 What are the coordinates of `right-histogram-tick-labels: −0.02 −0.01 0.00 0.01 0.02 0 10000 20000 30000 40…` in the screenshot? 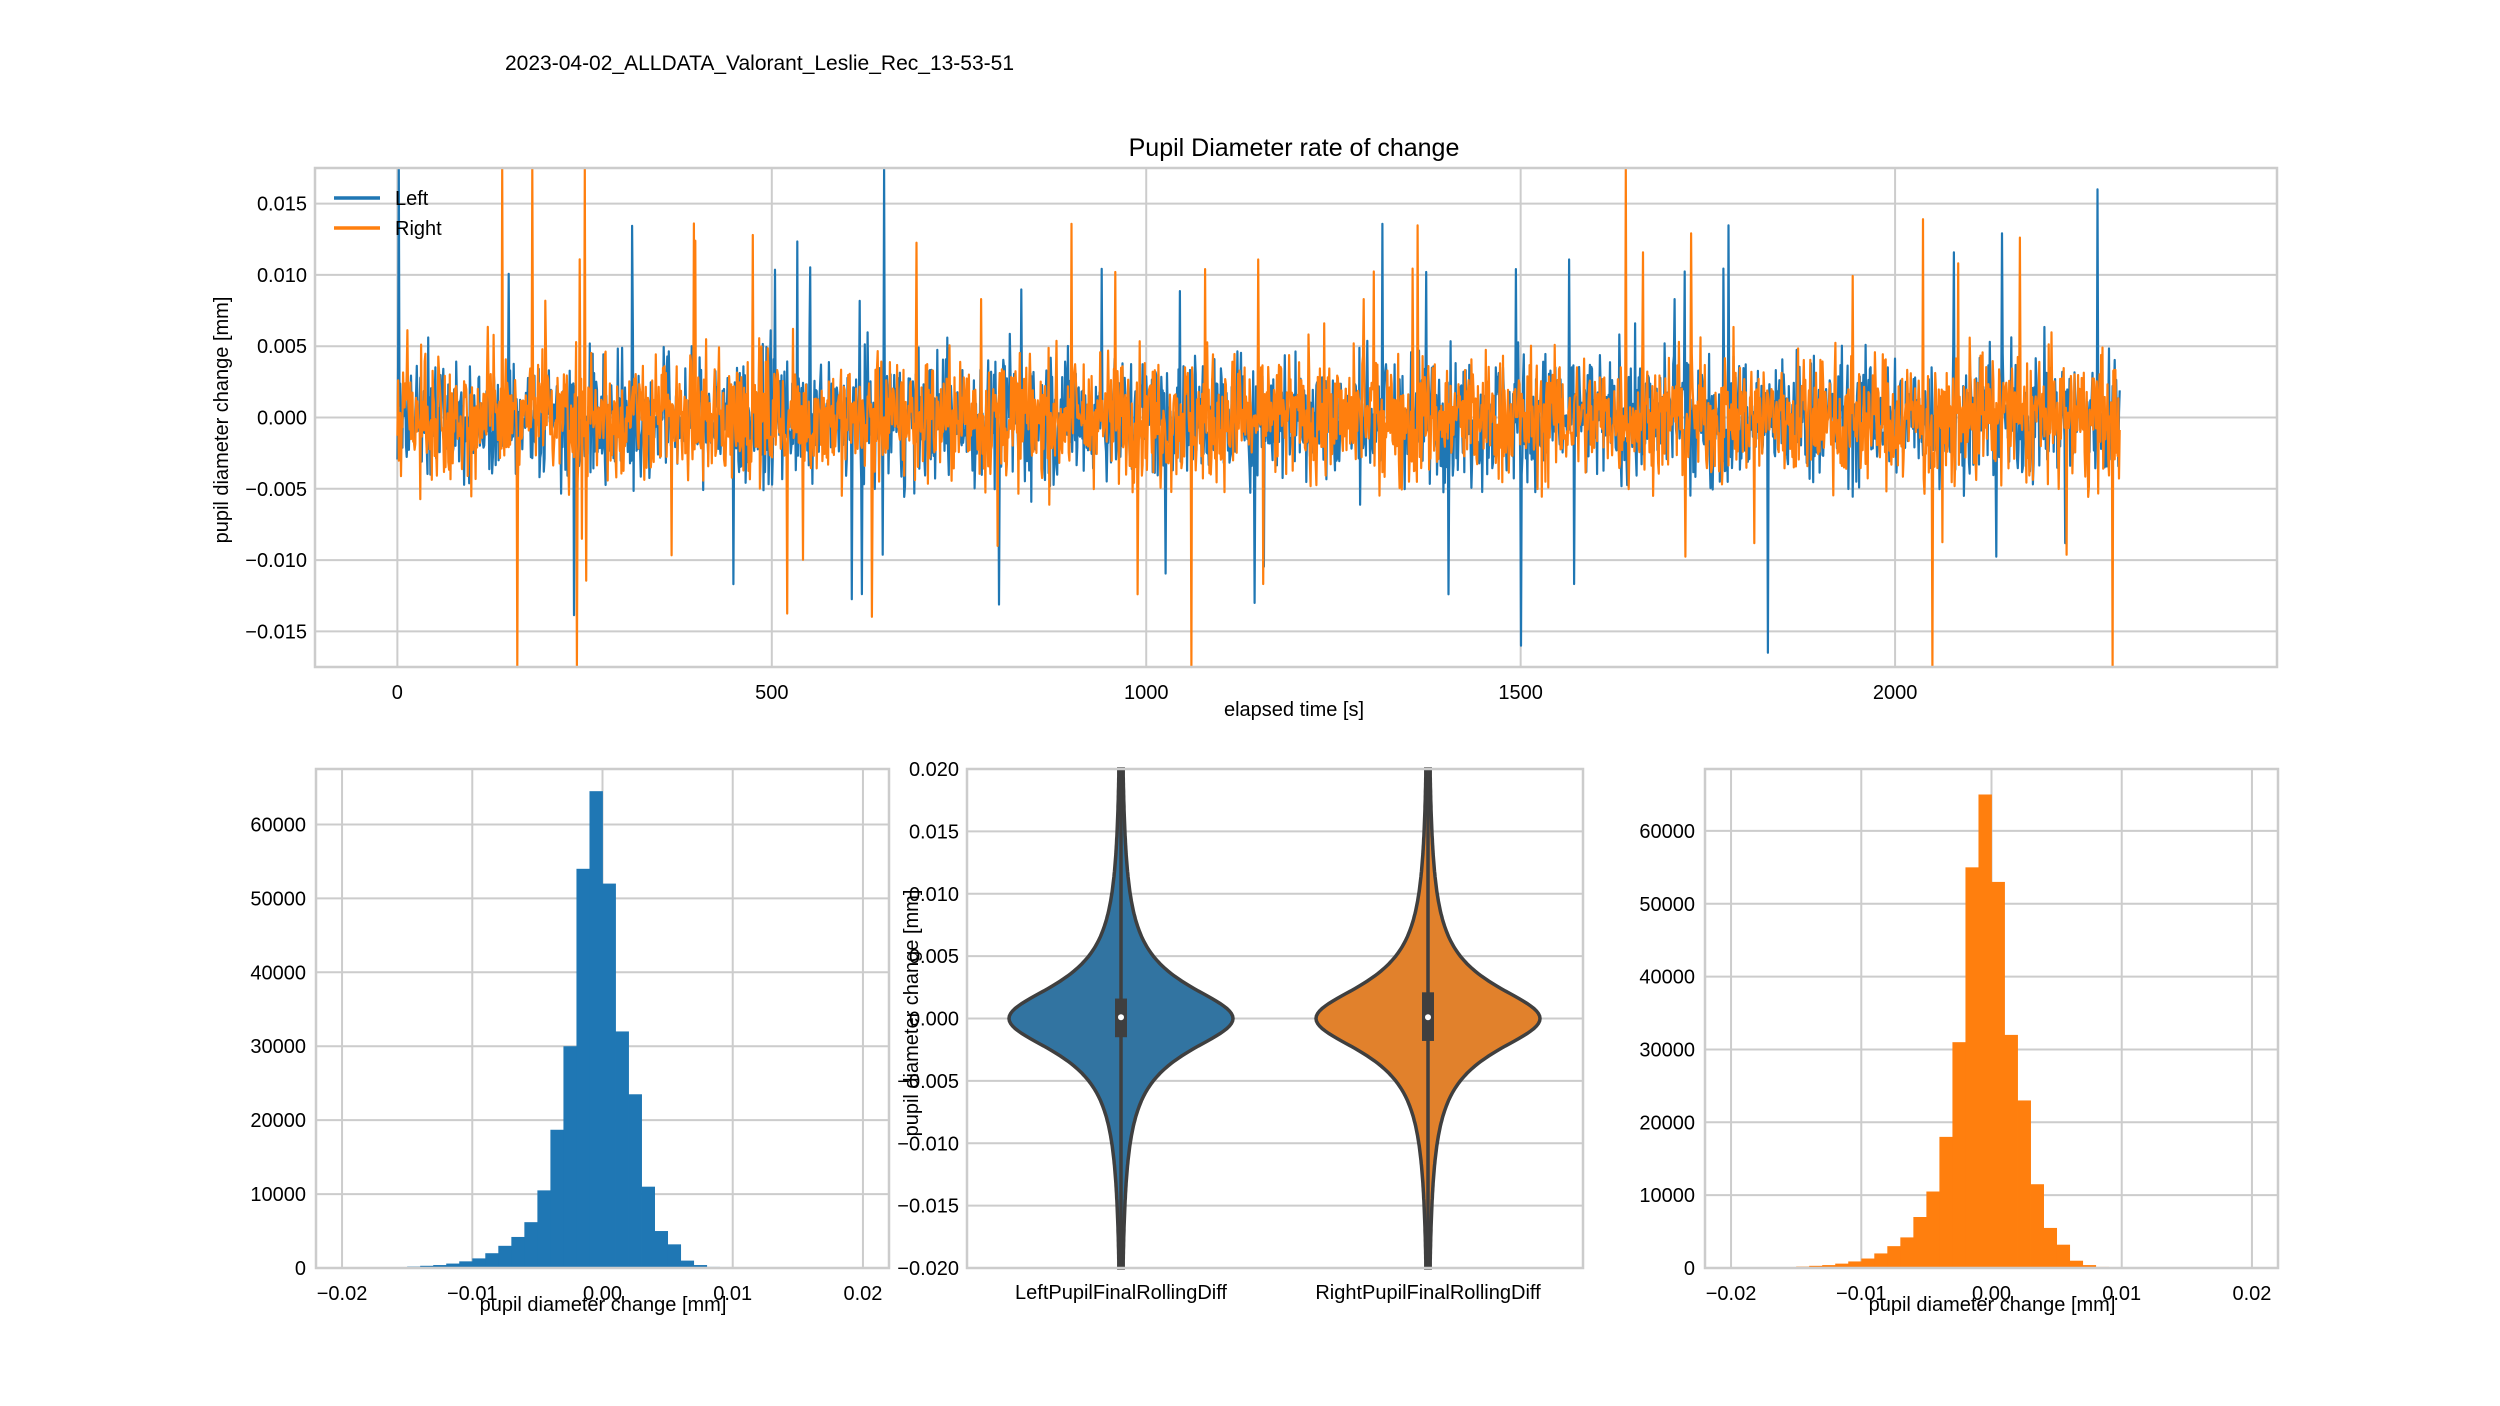 It's located at (1955, 1063).